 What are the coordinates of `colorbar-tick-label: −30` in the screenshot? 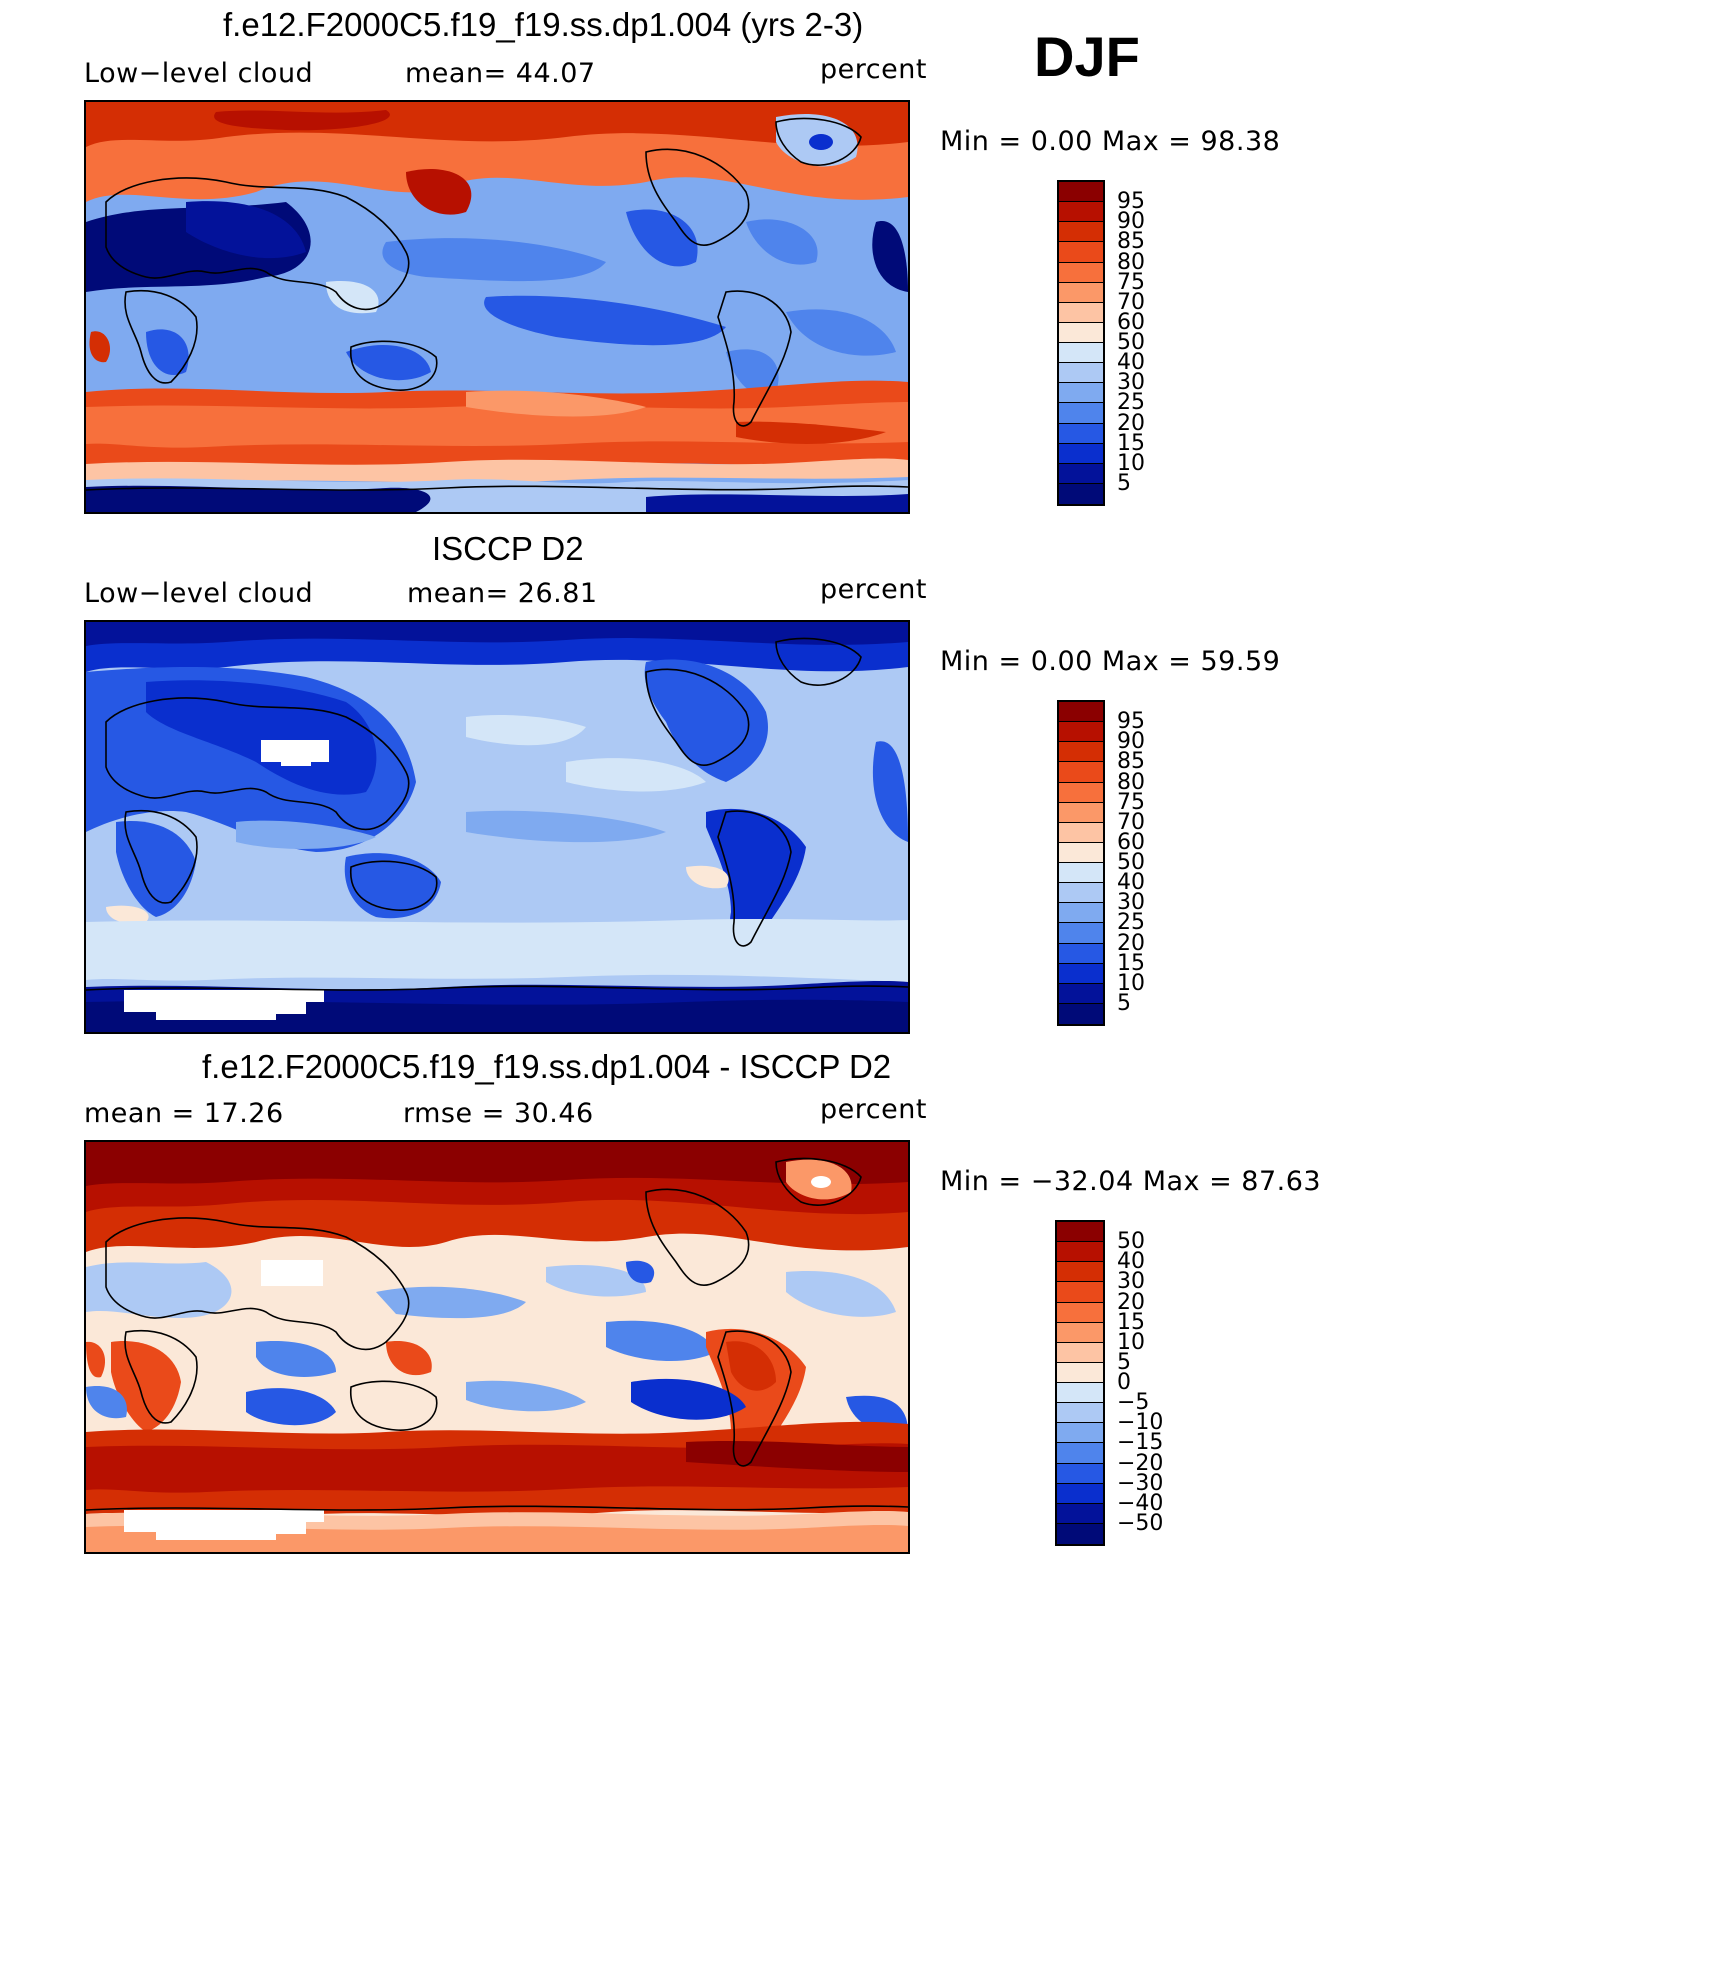 It's located at (1140, 1483).